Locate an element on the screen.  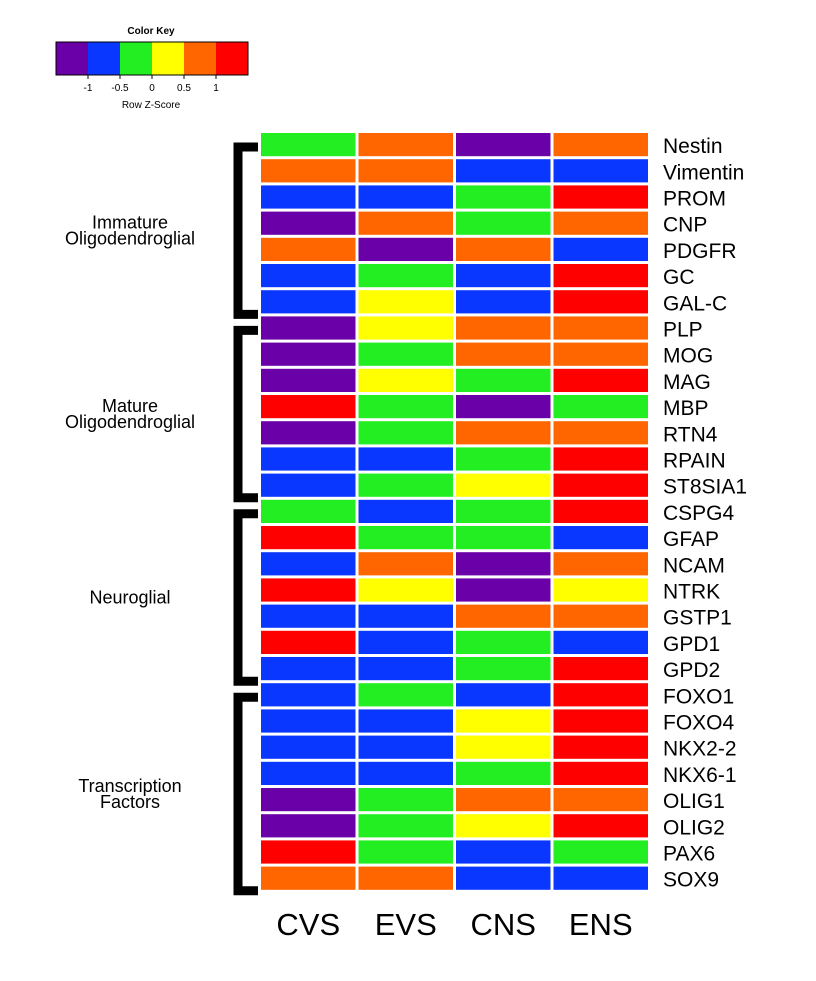
row-label: NKX6-1 is located at coordinates (700, 775).